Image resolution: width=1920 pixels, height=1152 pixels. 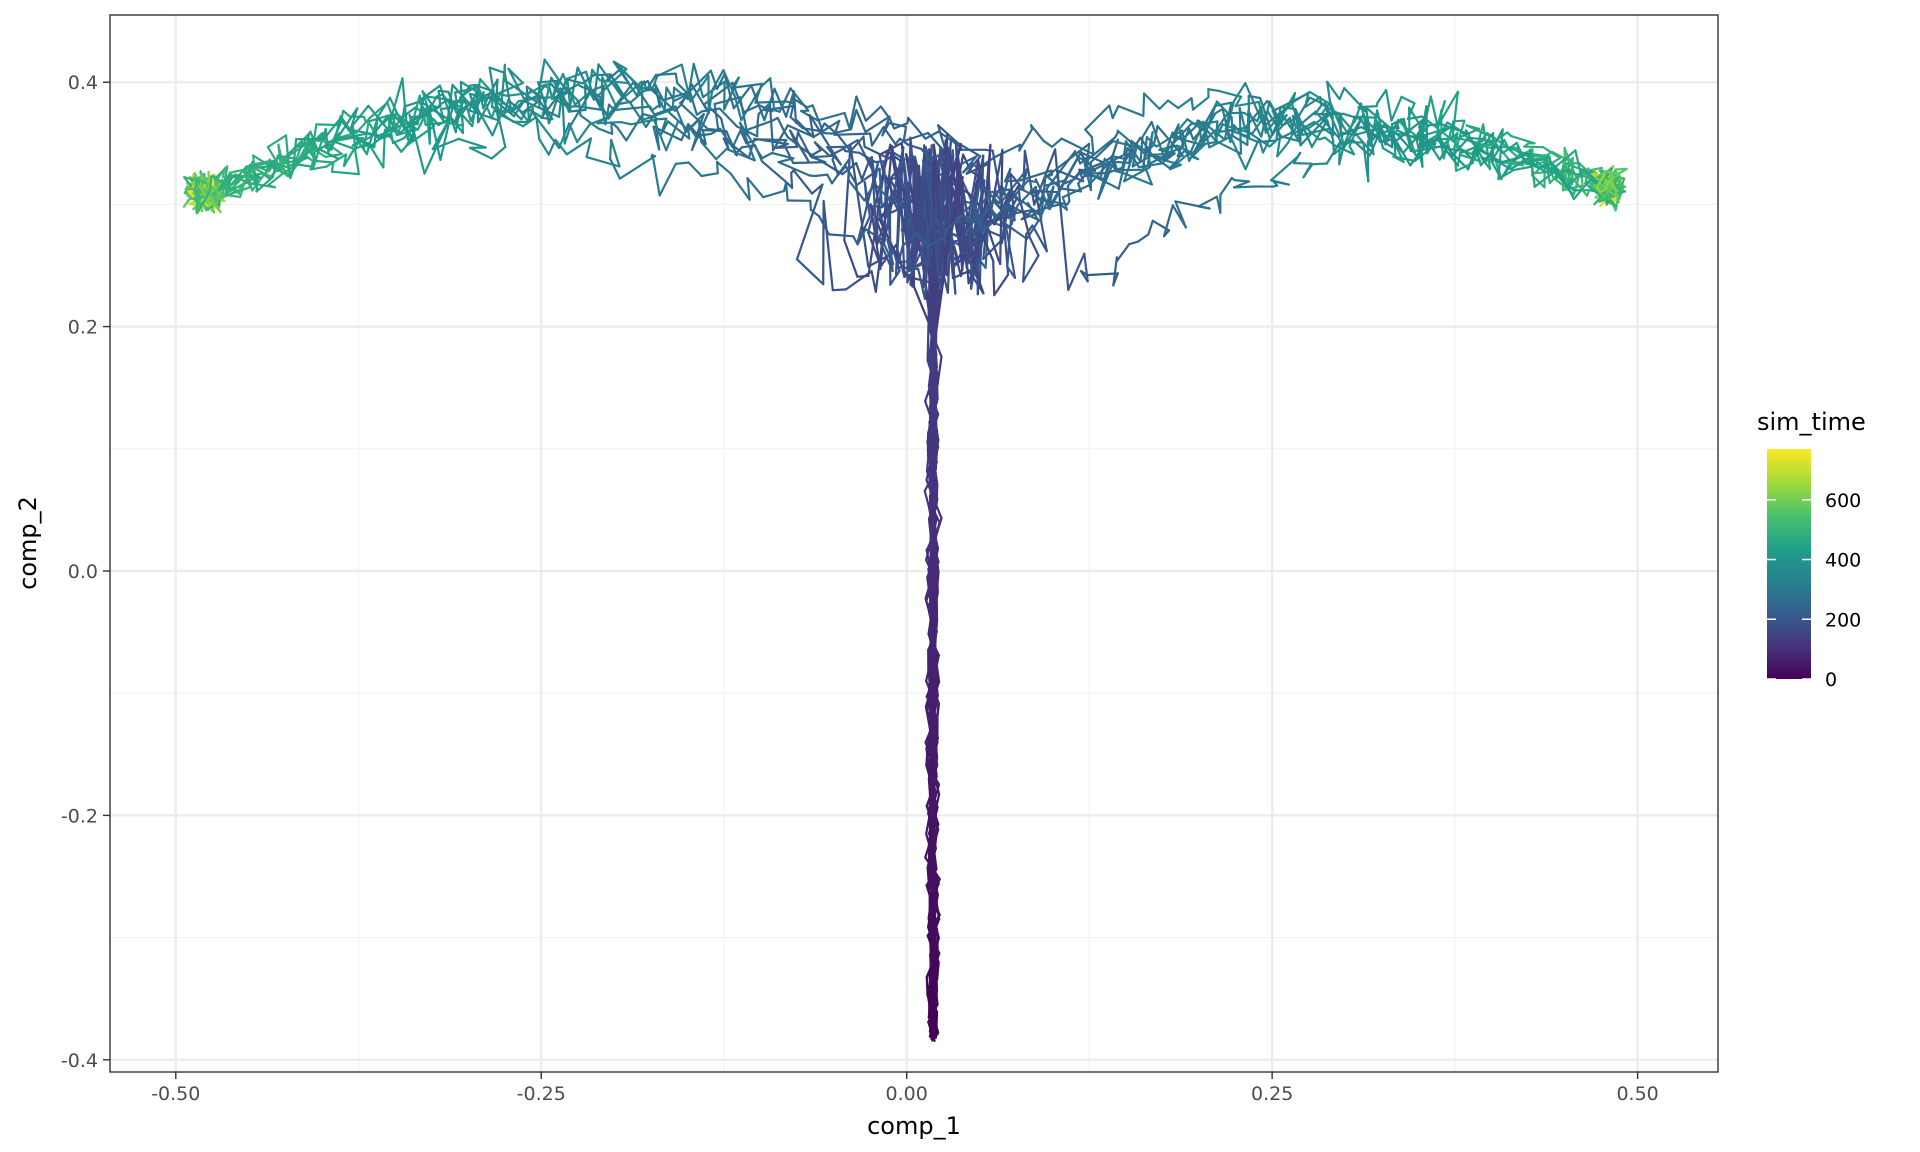 What do you see at coordinates (79, 816) in the screenshot?
I see `y-tick-label: -0.2` at bounding box center [79, 816].